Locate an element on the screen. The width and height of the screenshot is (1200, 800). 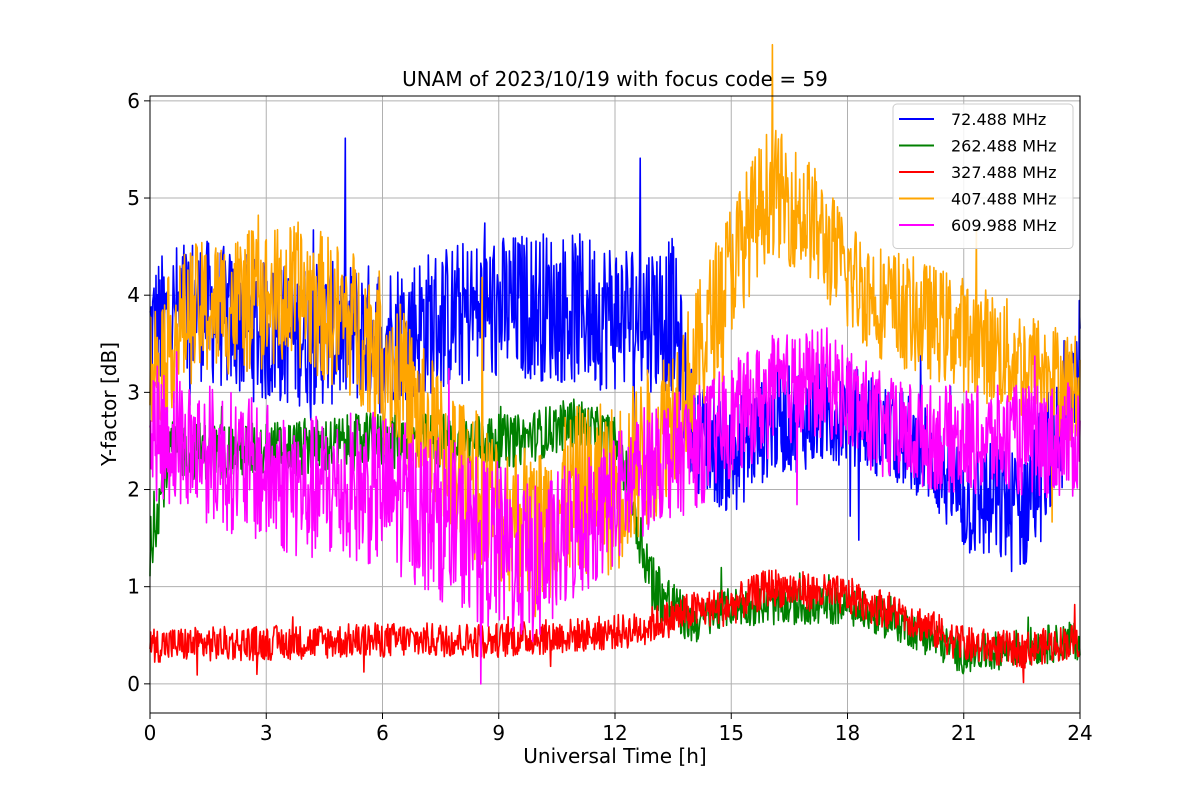
y-tick-label: 3 is located at coordinates (133, 392).